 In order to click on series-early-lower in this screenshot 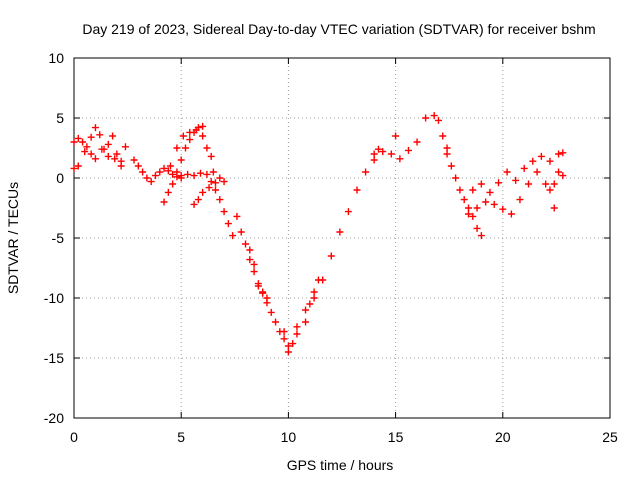, I will do `click(97, 158)`.